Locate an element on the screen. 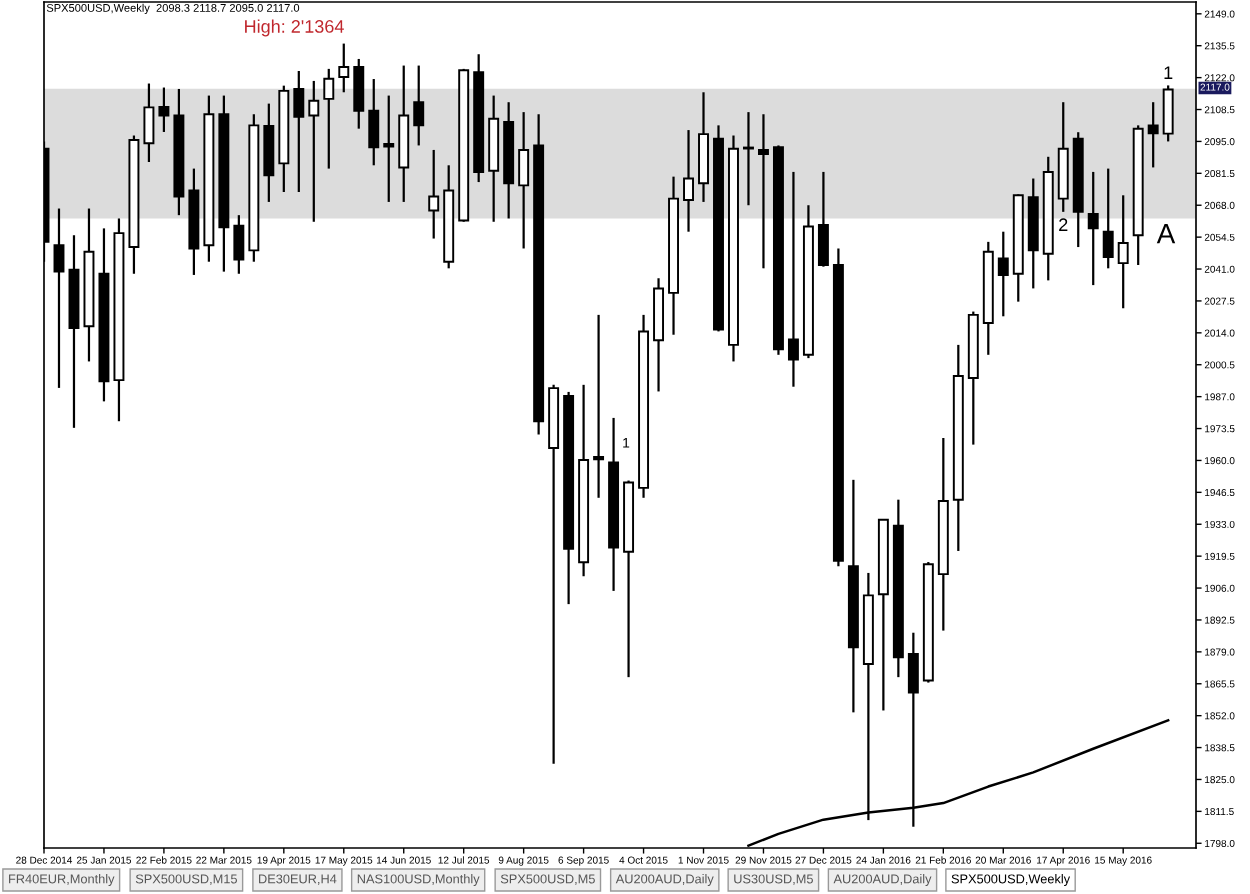  annotation: 1 is located at coordinates (1168, 72).